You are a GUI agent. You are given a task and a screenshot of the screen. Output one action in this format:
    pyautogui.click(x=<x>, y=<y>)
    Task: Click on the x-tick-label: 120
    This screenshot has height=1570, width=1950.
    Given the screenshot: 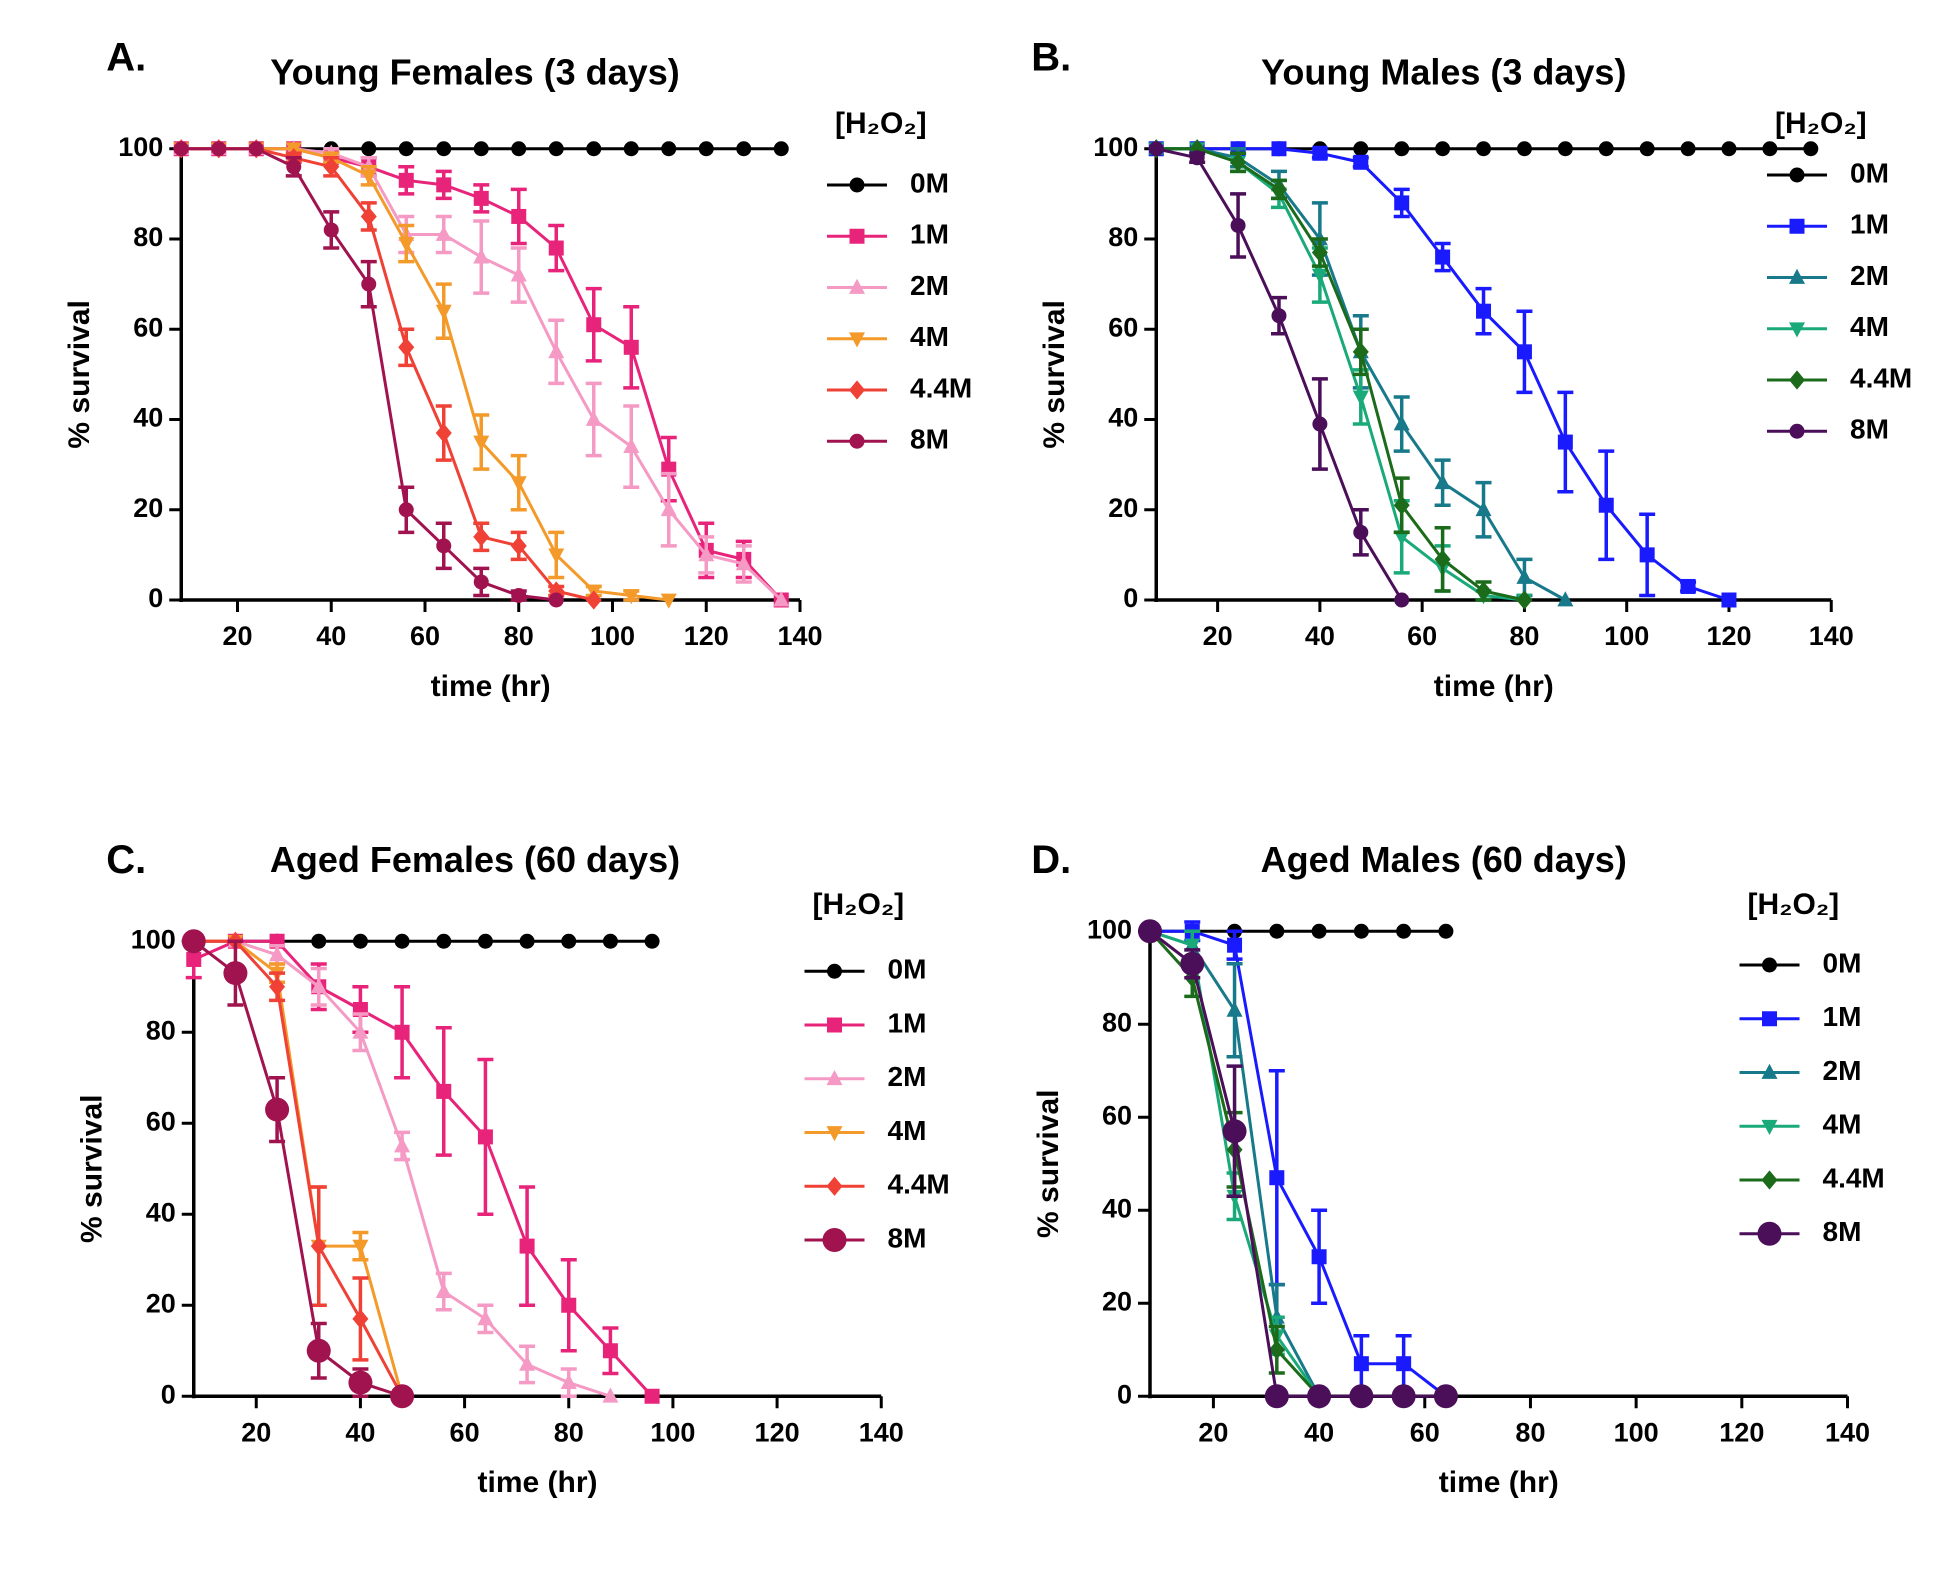 What is the action you would take?
    pyautogui.click(x=706, y=636)
    